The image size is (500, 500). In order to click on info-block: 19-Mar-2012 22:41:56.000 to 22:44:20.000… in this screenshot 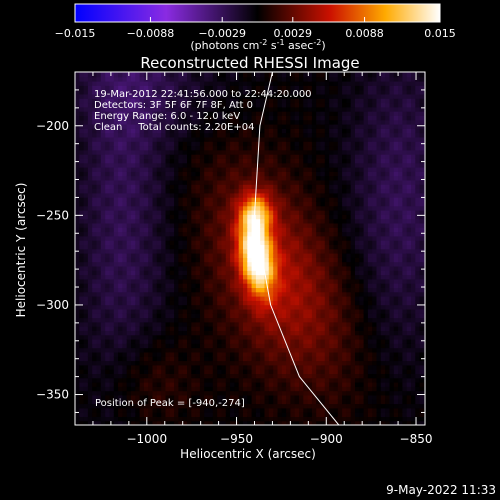, I will do `click(203, 111)`.